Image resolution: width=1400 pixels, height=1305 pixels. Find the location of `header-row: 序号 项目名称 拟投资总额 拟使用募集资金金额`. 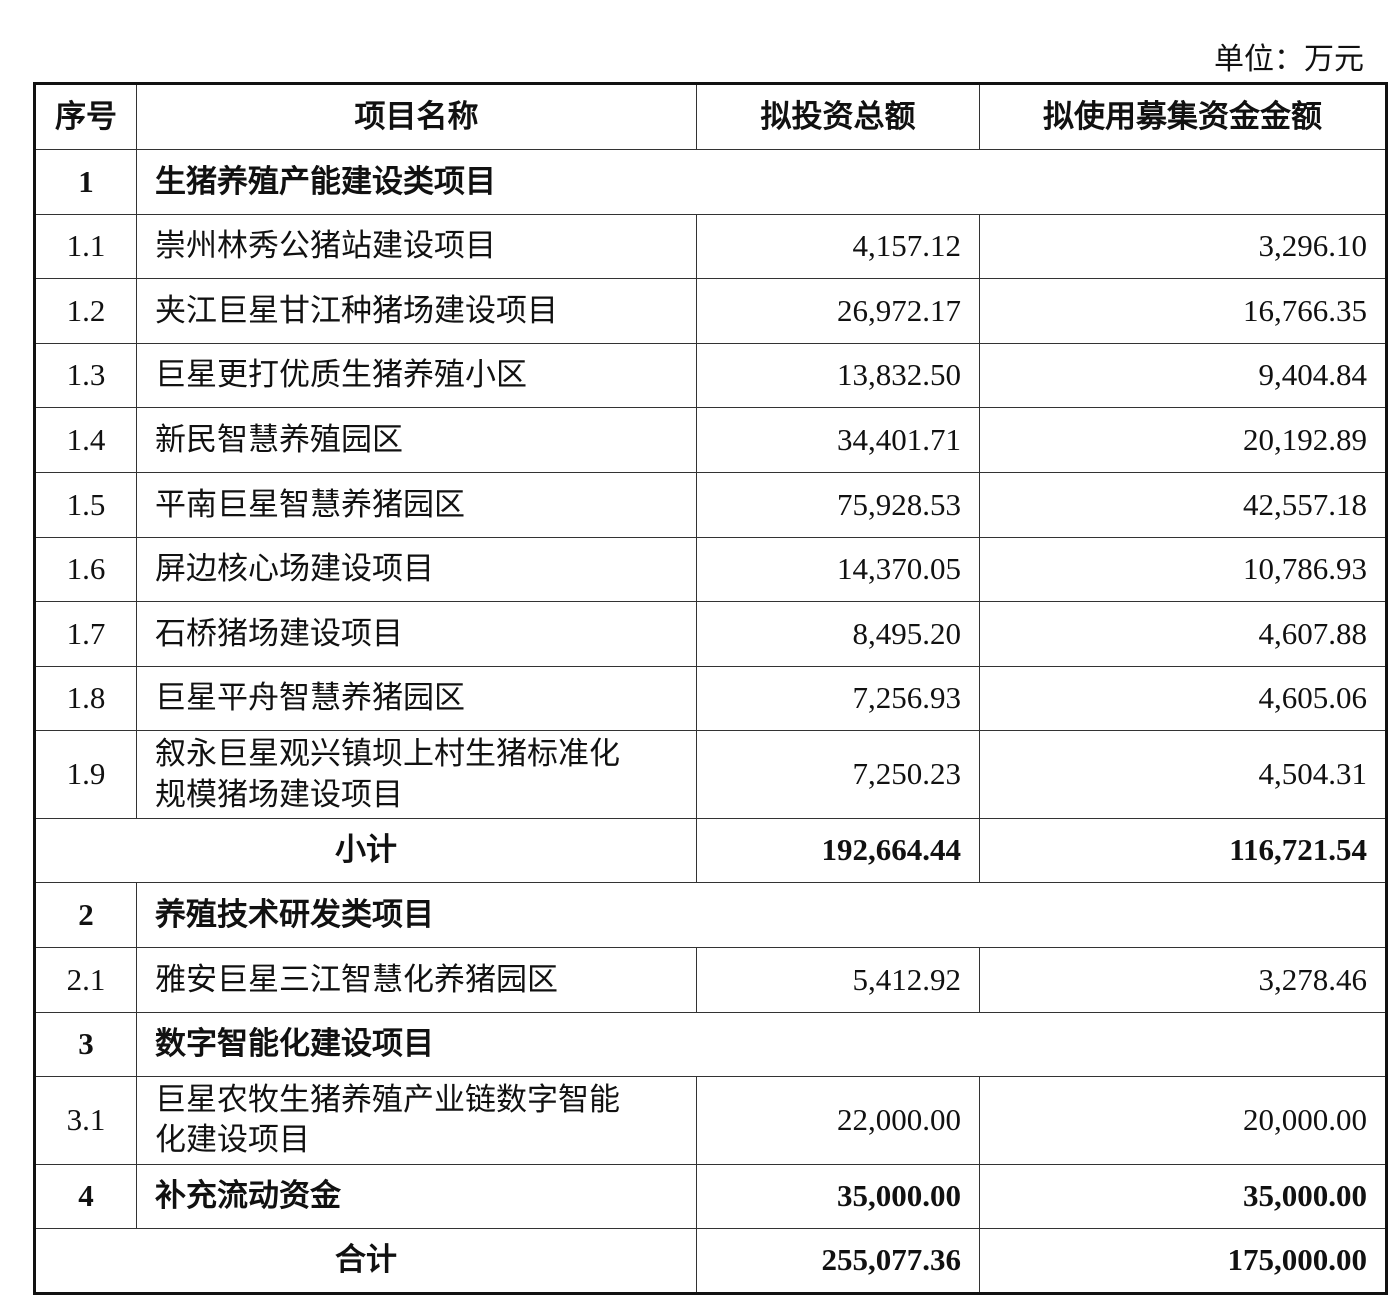

header-row: 序号 项目名称 拟投资总额 拟使用募集资金金额 is located at coordinates (710, 116).